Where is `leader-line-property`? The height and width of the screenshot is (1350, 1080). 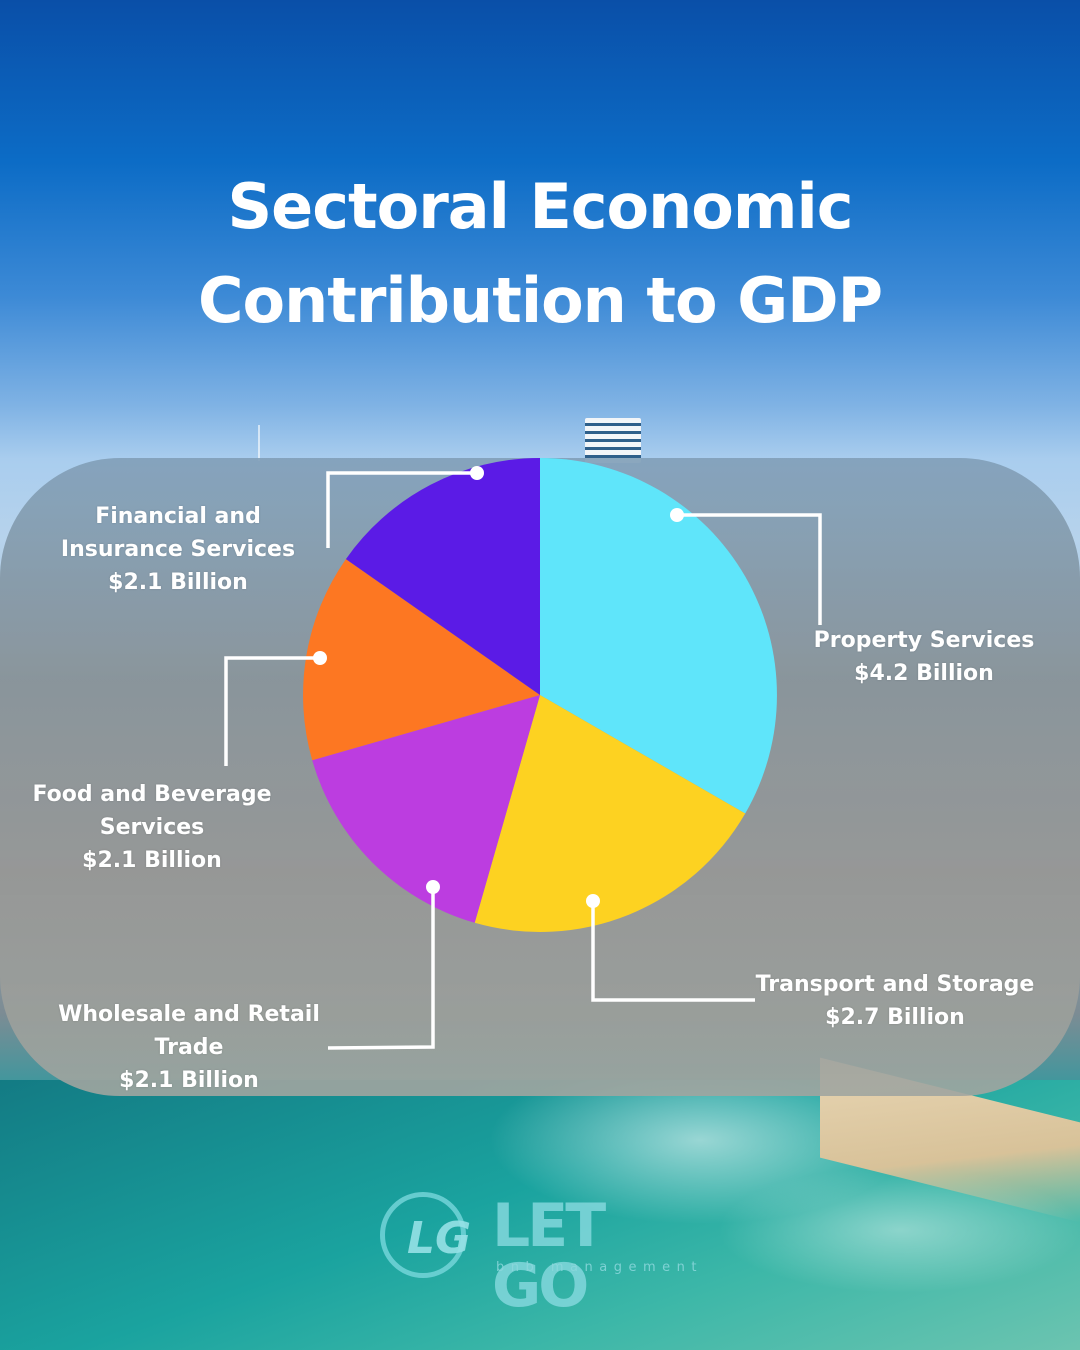
leader-line-property is located at coordinates (749, 569).